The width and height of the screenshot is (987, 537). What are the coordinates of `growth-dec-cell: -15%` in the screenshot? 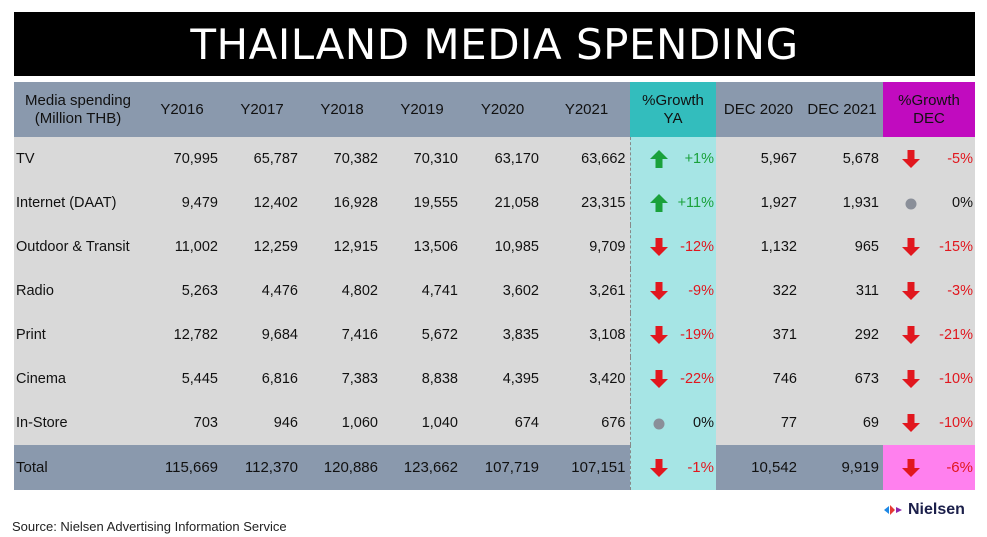 It's located at (929, 247).